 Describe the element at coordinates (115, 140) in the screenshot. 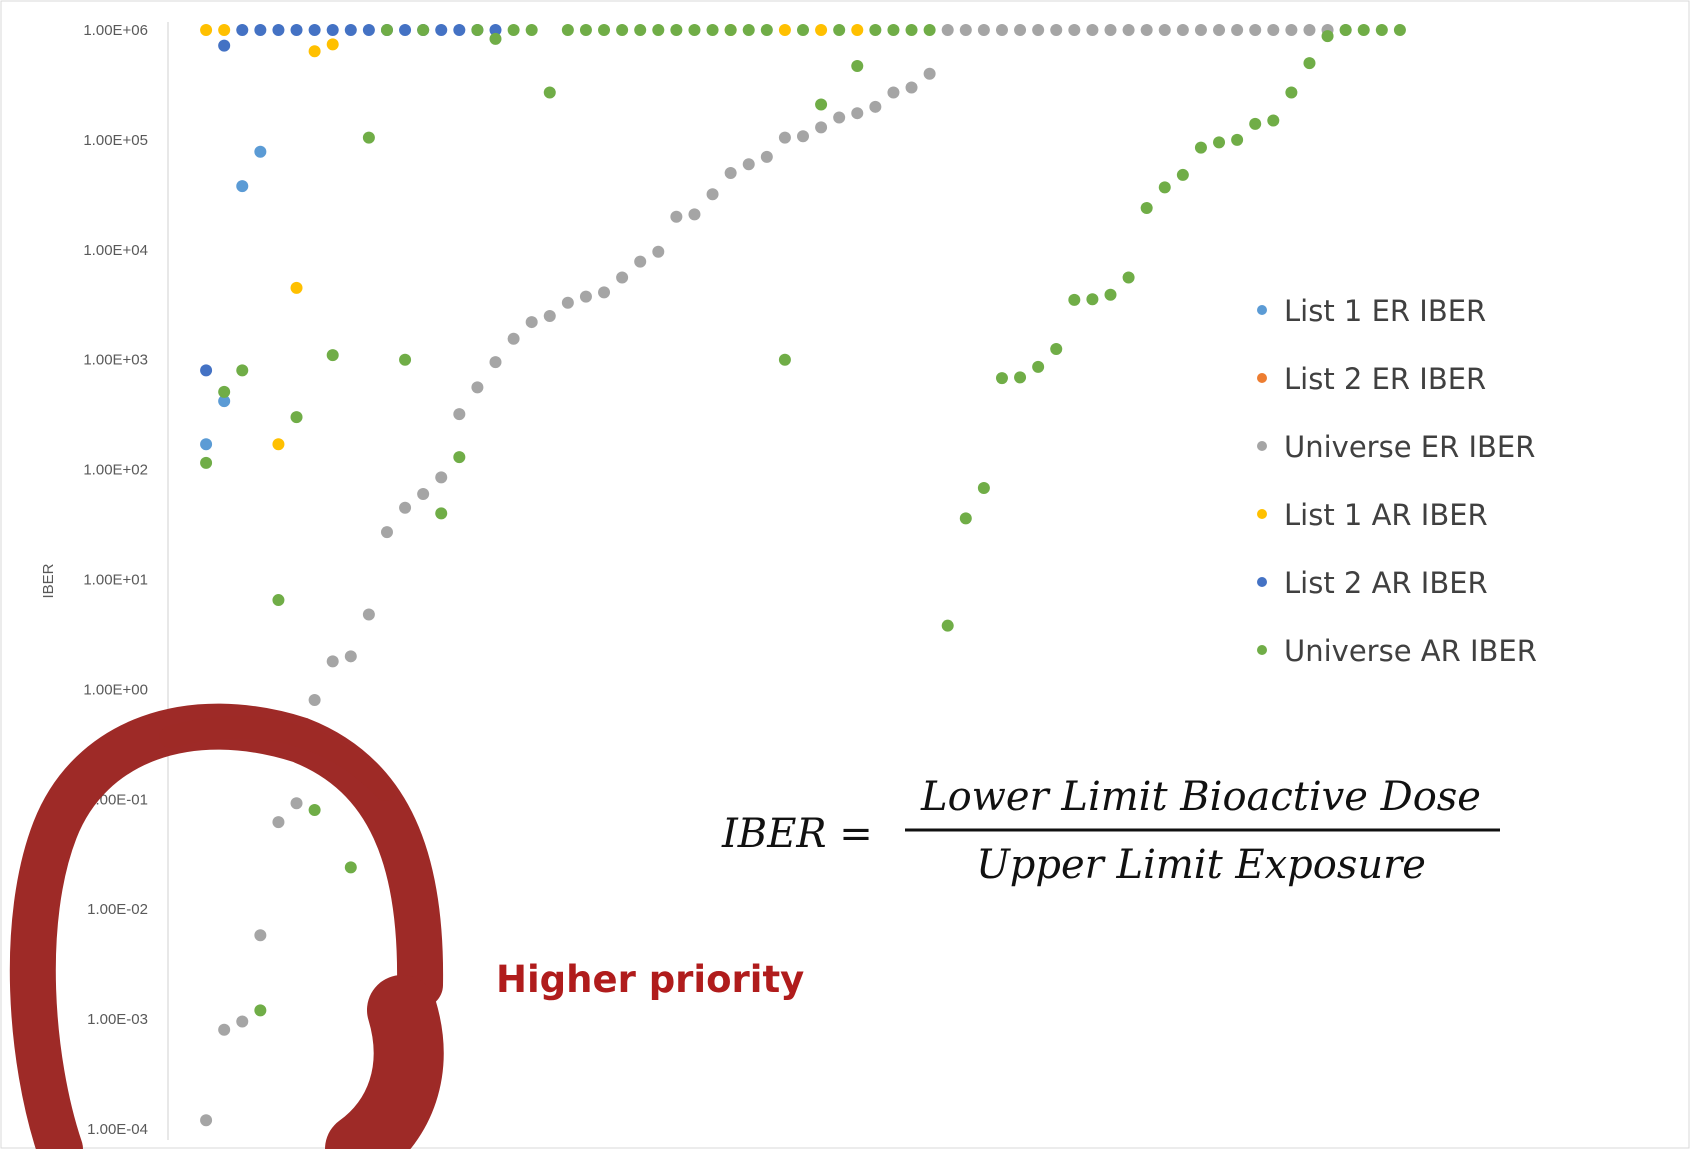

I see `y-tick-label: 1.00E+05` at that location.